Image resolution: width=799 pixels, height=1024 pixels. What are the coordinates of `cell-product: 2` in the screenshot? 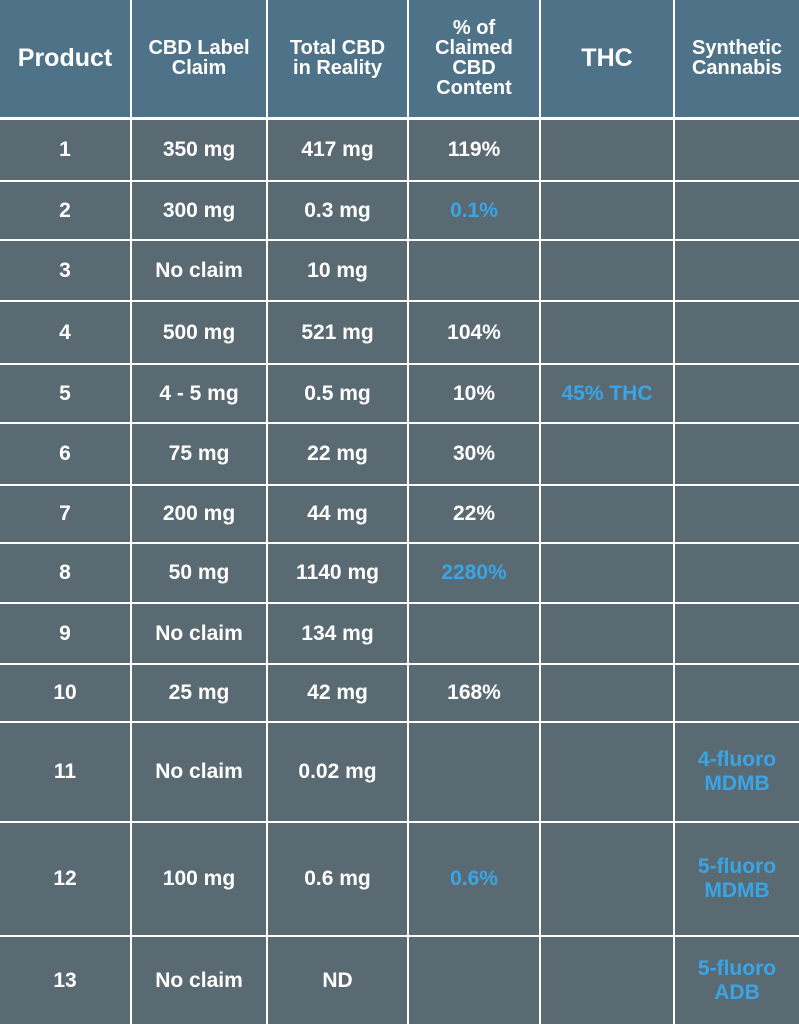 It's located at (66, 210).